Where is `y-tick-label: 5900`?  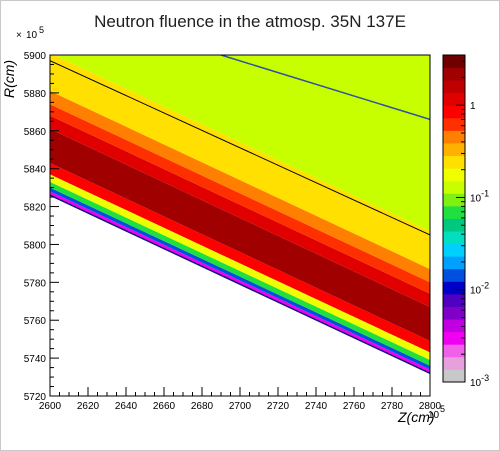
y-tick-label: 5900 is located at coordinates (35, 56).